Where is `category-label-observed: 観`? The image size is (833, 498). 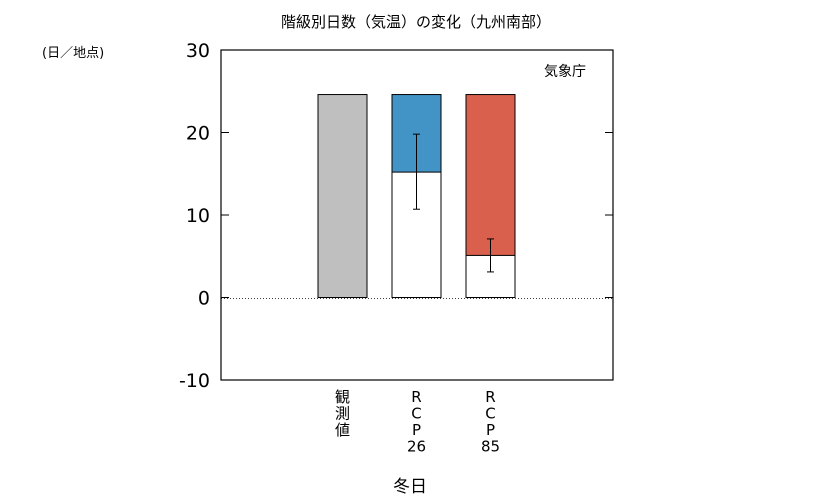
category-label-observed: 観 is located at coordinates (342, 397).